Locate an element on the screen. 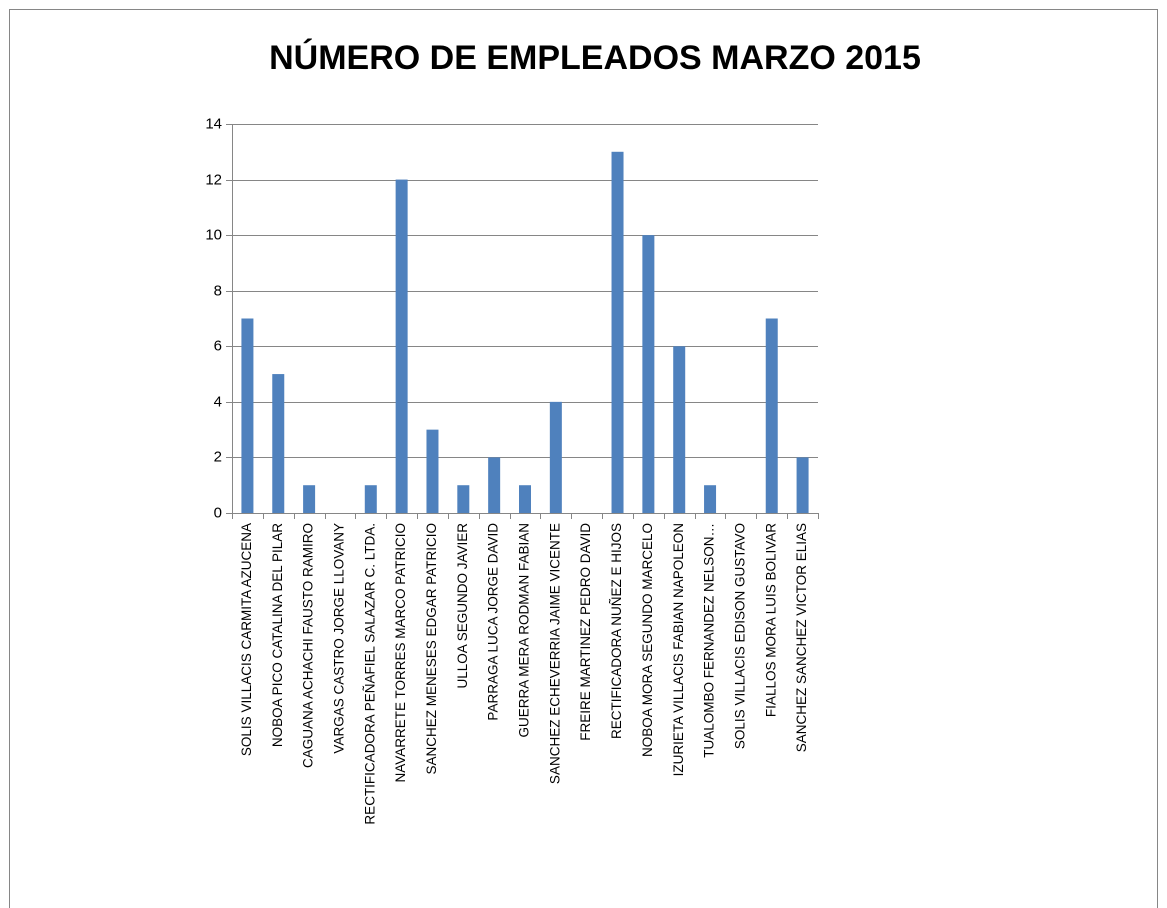 The height and width of the screenshot is (908, 1167). x-tick-label: SOLIS VILLACIS CARMITA AZUCENA is located at coordinates (246, 639).